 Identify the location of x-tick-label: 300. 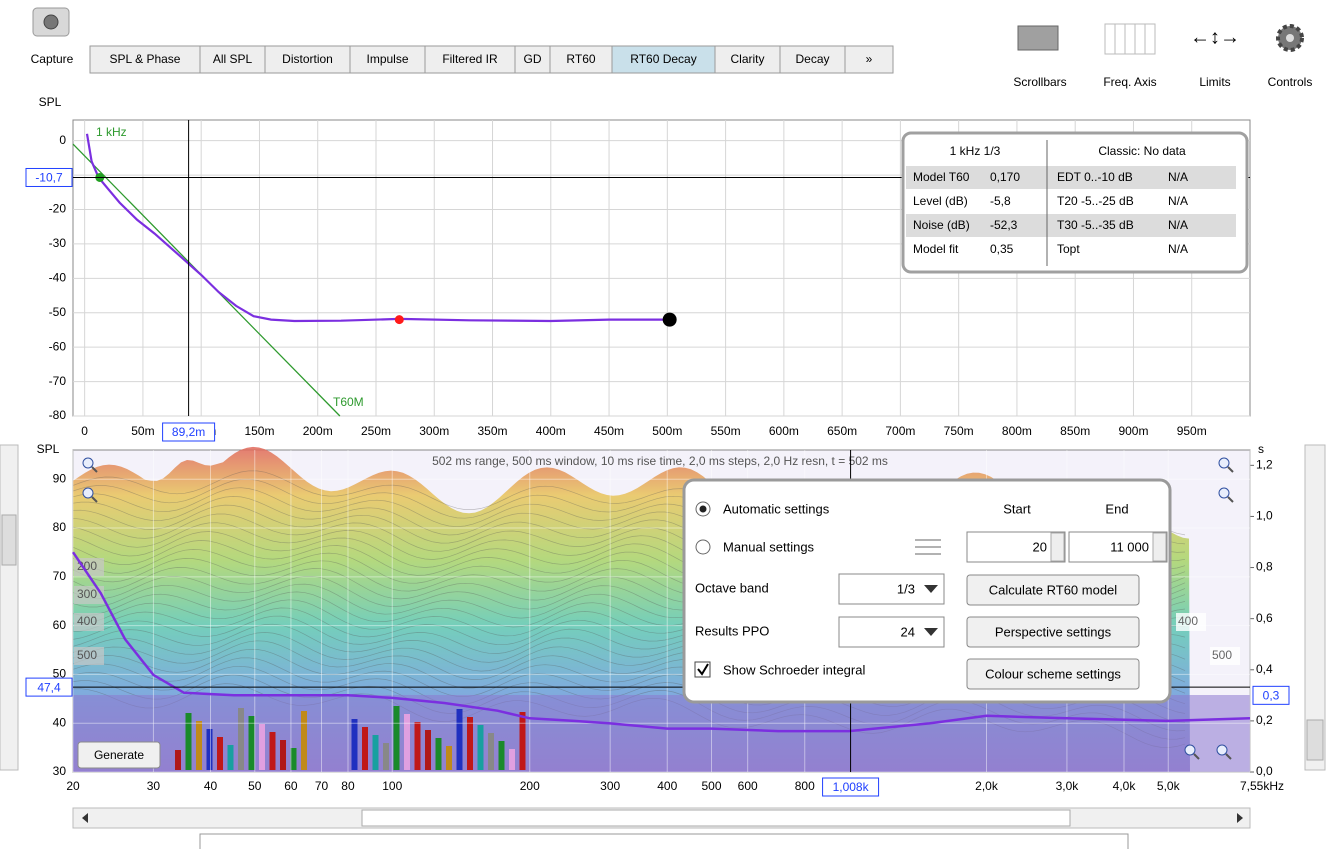
(610, 786).